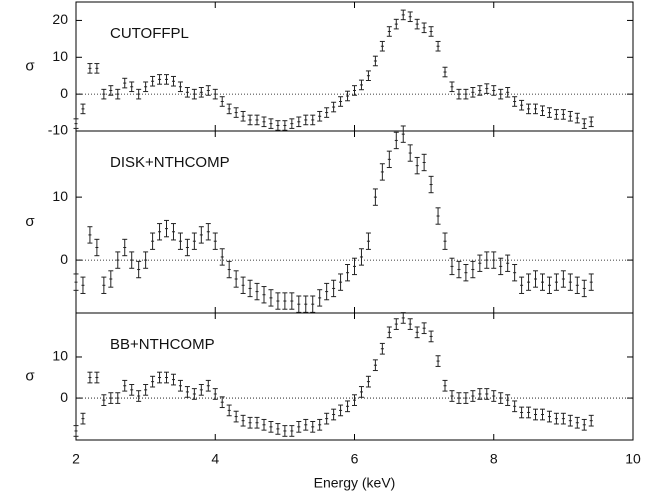 Image resolution: width=661 pixels, height=496 pixels. What do you see at coordinates (149, 33) in the screenshot?
I see `panel-label: CUTOFFPL` at bounding box center [149, 33].